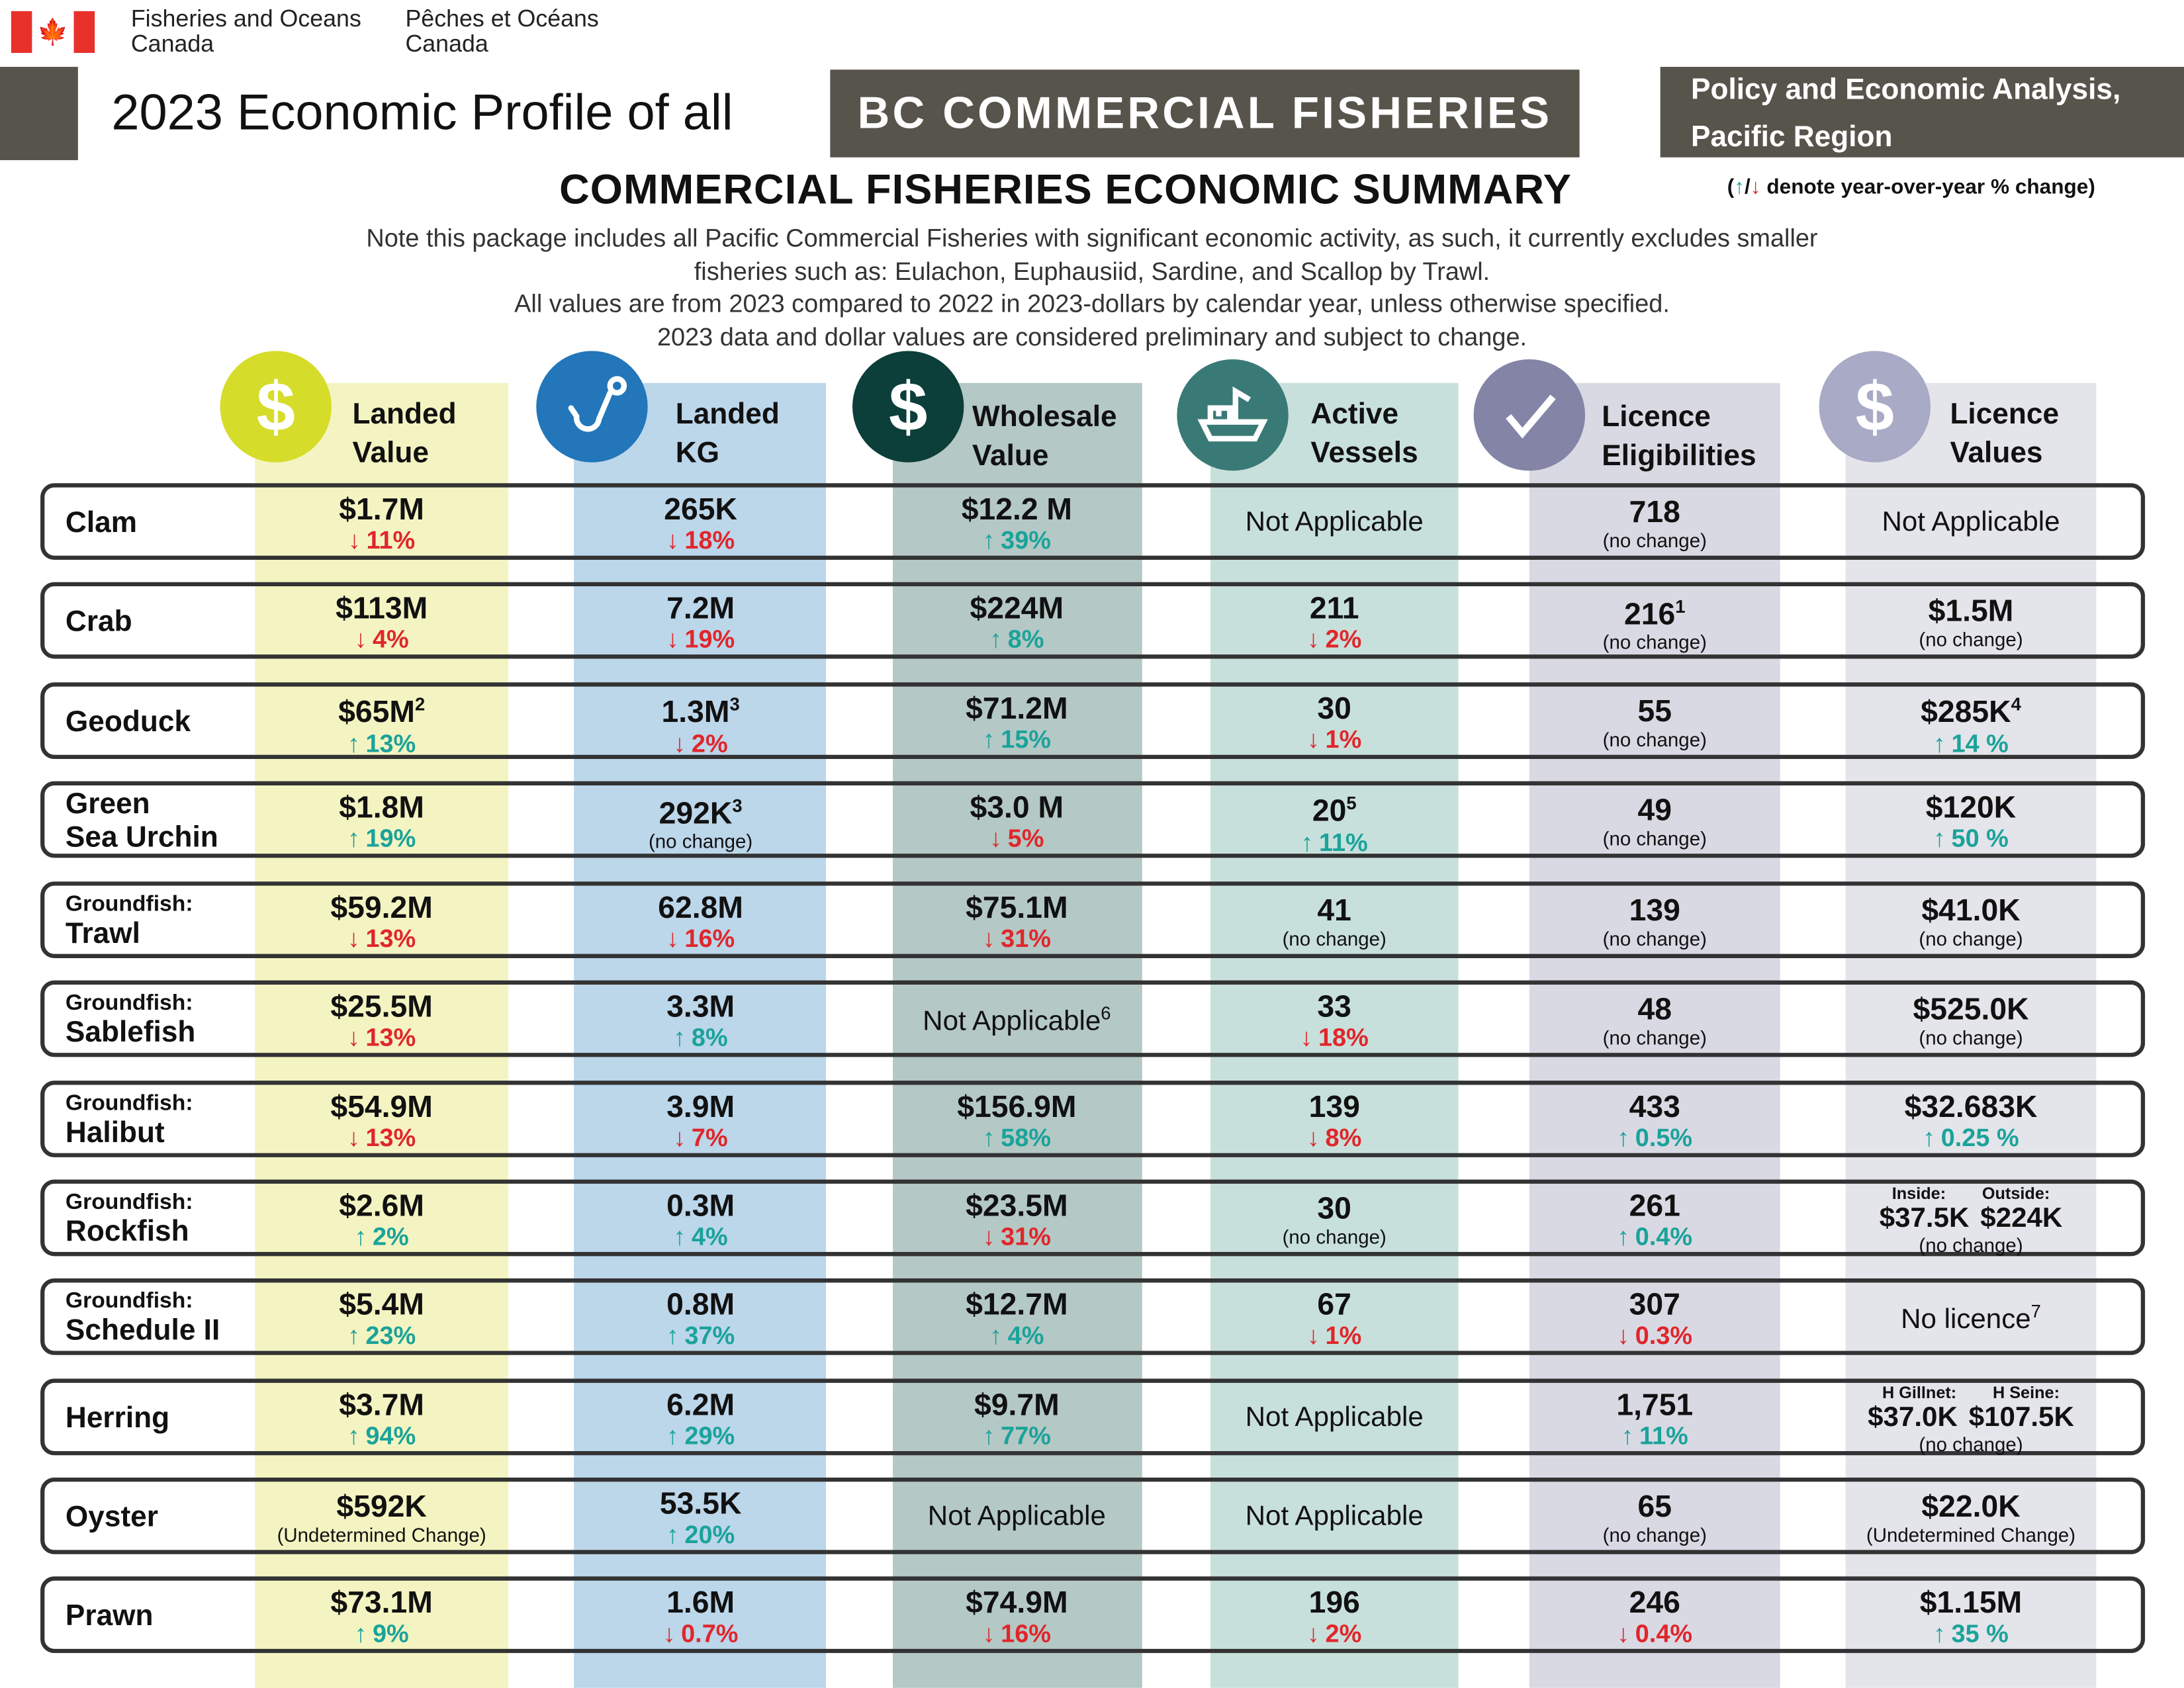 The width and height of the screenshot is (2184, 1688). What do you see at coordinates (1343, 1335) in the screenshot?
I see `change-percent: 1%` at bounding box center [1343, 1335].